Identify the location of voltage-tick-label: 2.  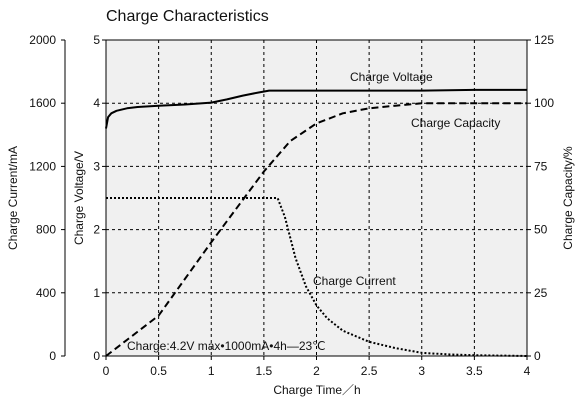
(96, 230).